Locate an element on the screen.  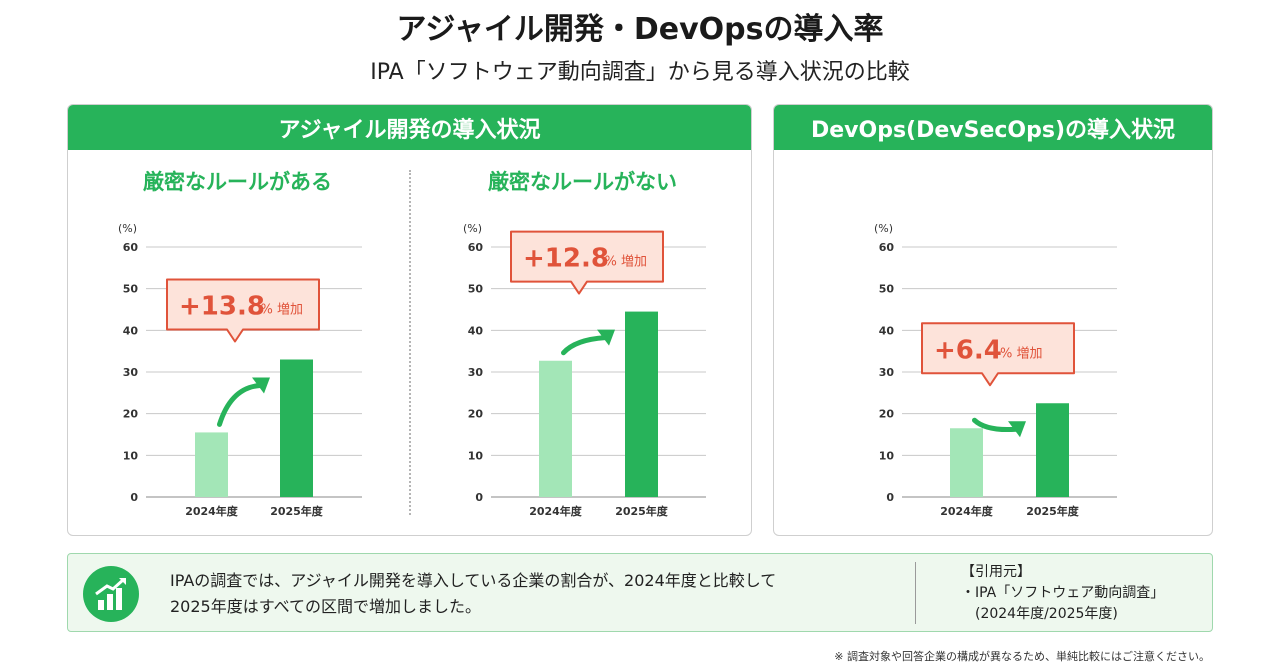
chart-1-y-tick-label: 50 is located at coordinates (476, 289).